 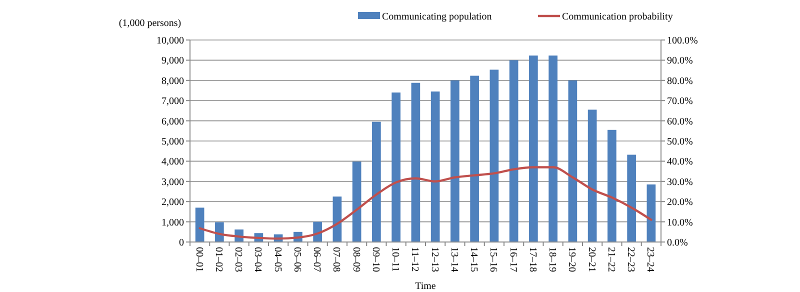 What do you see at coordinates (173, 142) in the screenshot?
I see `y-tick-label: 5,000` at bounding box center [173, 142].